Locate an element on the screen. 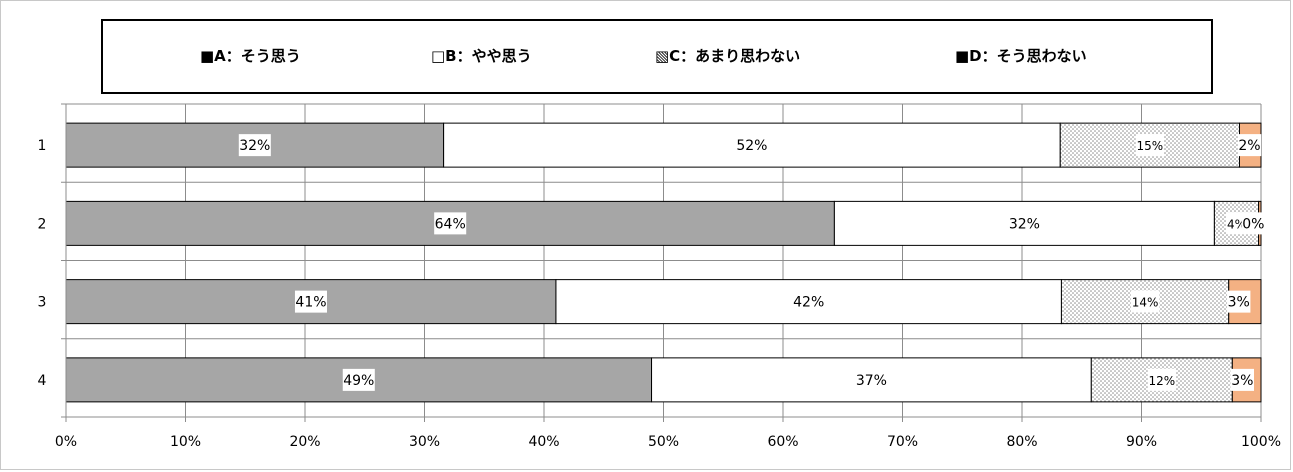 The image size is (1293, 472). y-category-label: 4 is located at coordinates (42, 381).